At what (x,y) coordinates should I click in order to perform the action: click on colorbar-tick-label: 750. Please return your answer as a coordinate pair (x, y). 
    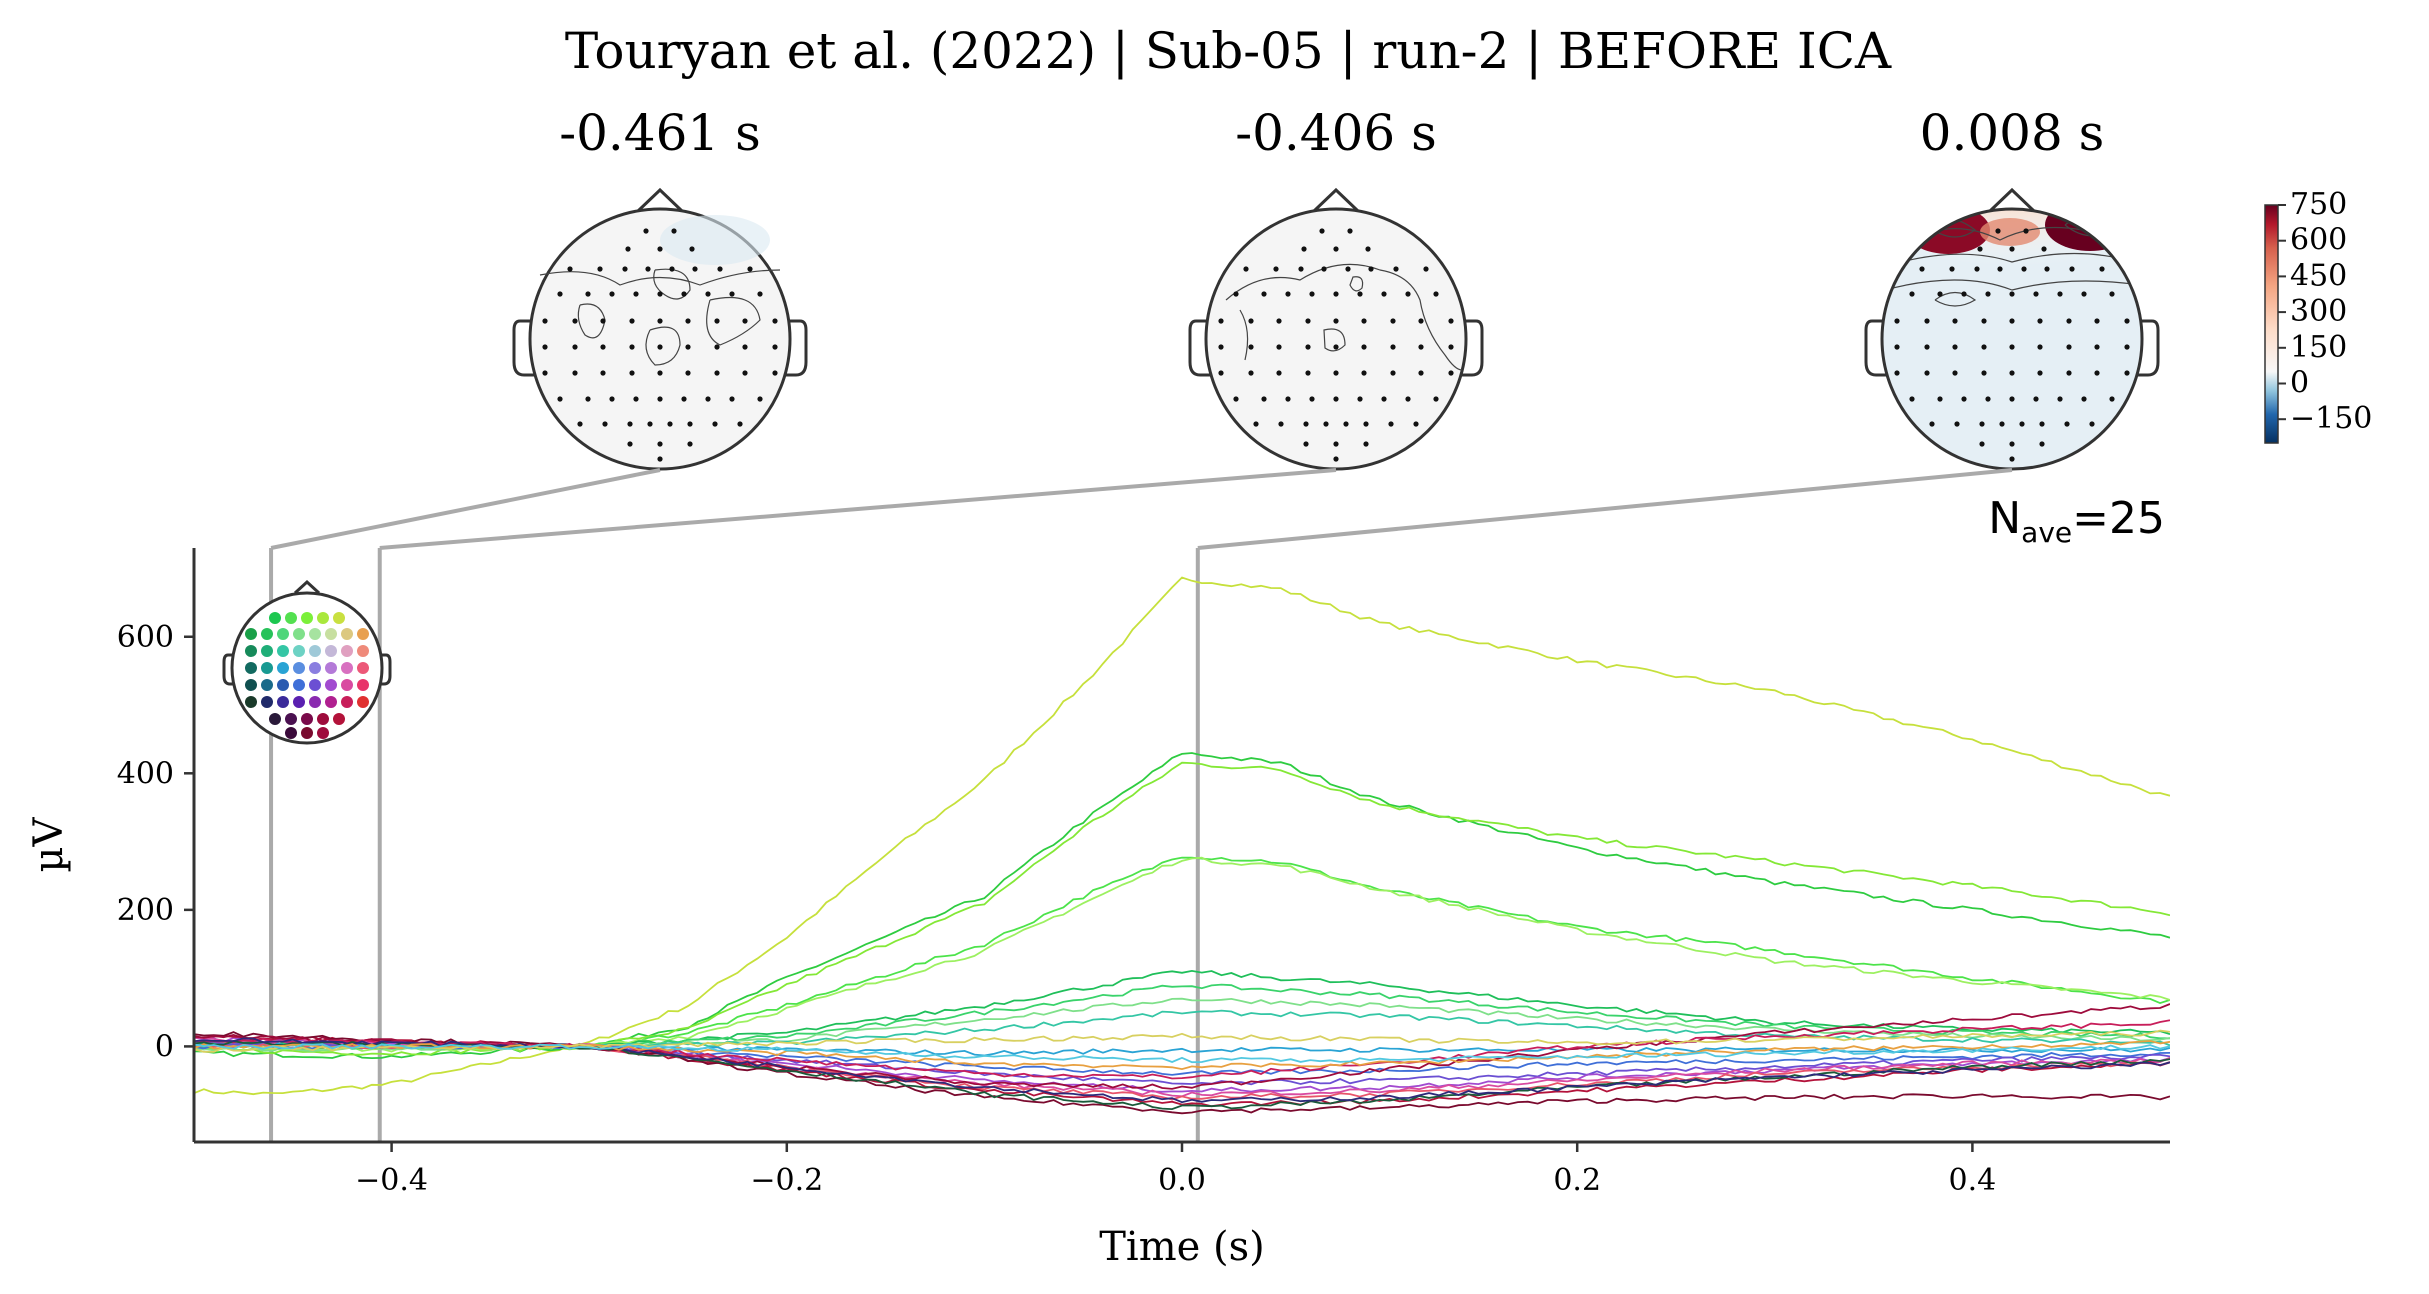
    Looking at the image, I should click on (2318, 204).